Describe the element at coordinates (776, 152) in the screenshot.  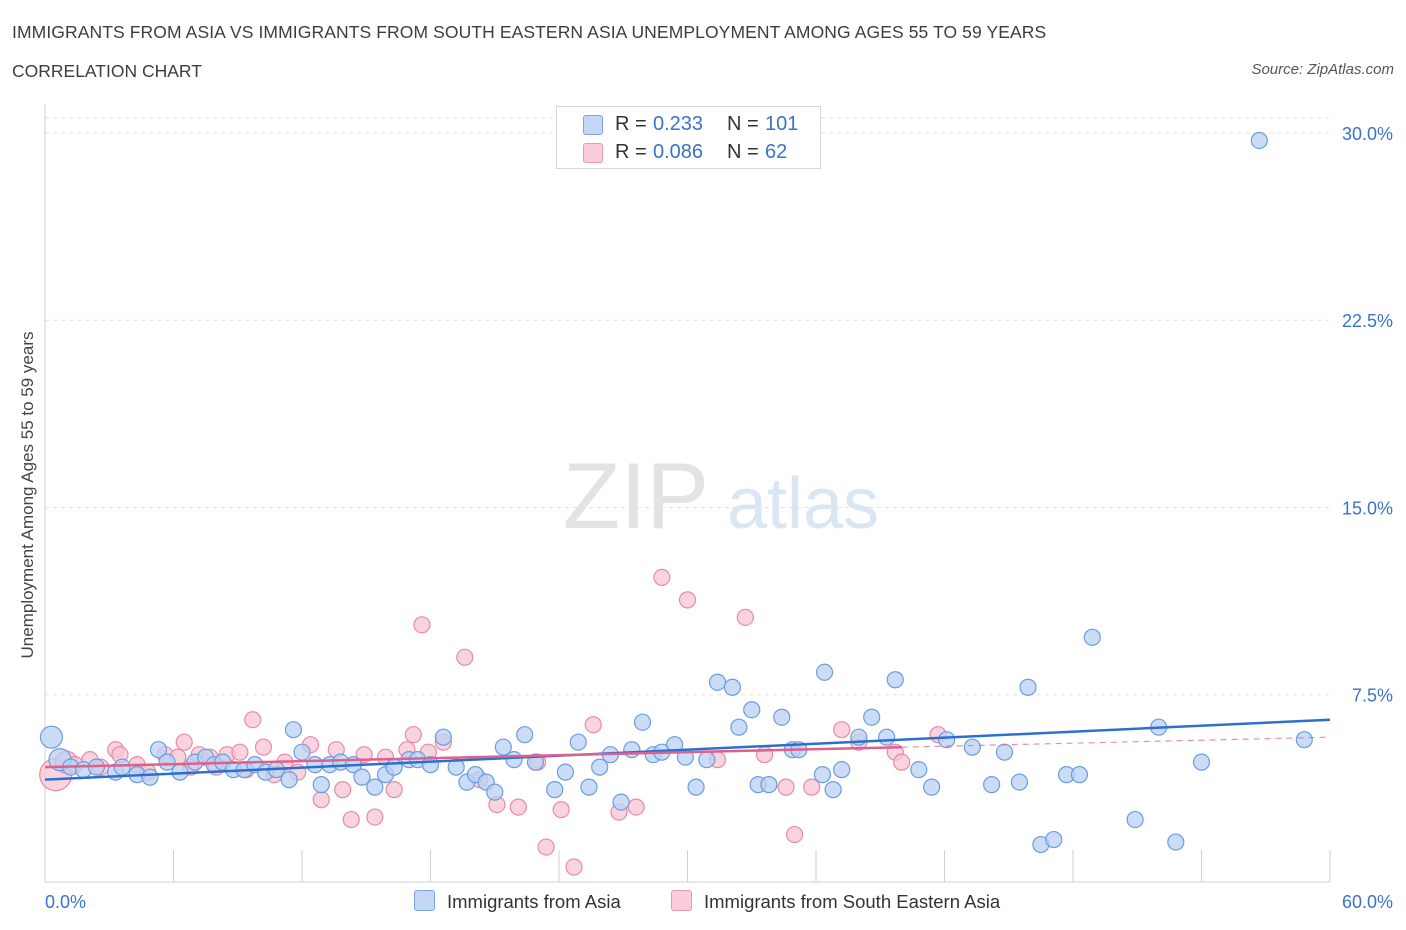
I see `legend-n-value: 62` at that location.